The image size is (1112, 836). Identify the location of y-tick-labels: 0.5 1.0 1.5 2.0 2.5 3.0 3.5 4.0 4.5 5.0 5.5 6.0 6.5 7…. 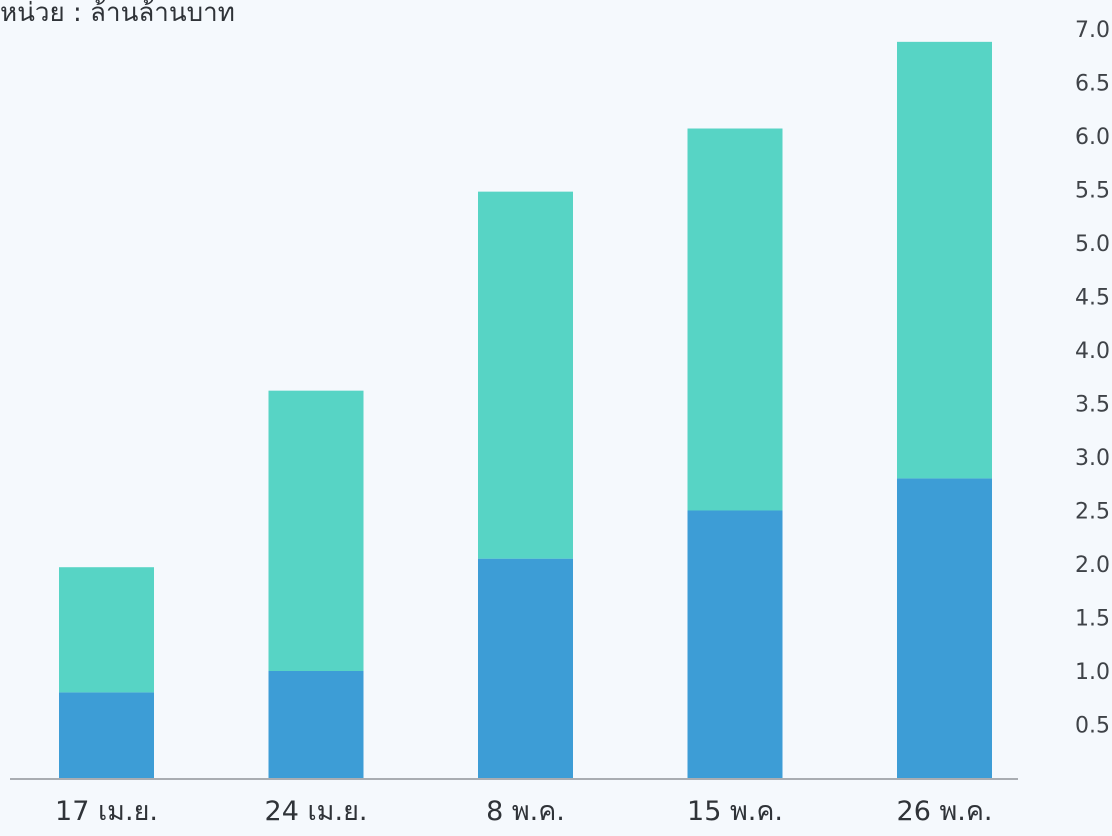
(1092, 378).